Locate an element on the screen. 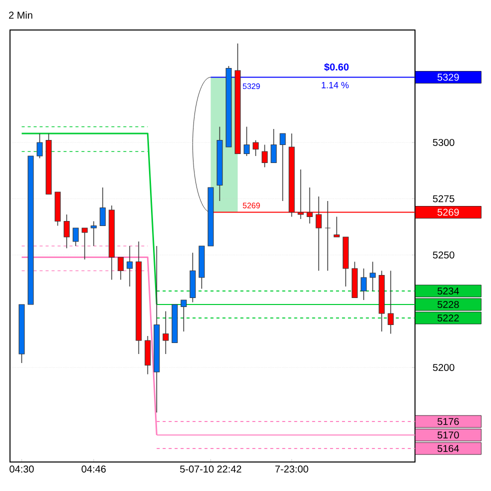 This screenshot has width=491, height=491. y-tick-label: 5200 is located at coordinates (443, 368).